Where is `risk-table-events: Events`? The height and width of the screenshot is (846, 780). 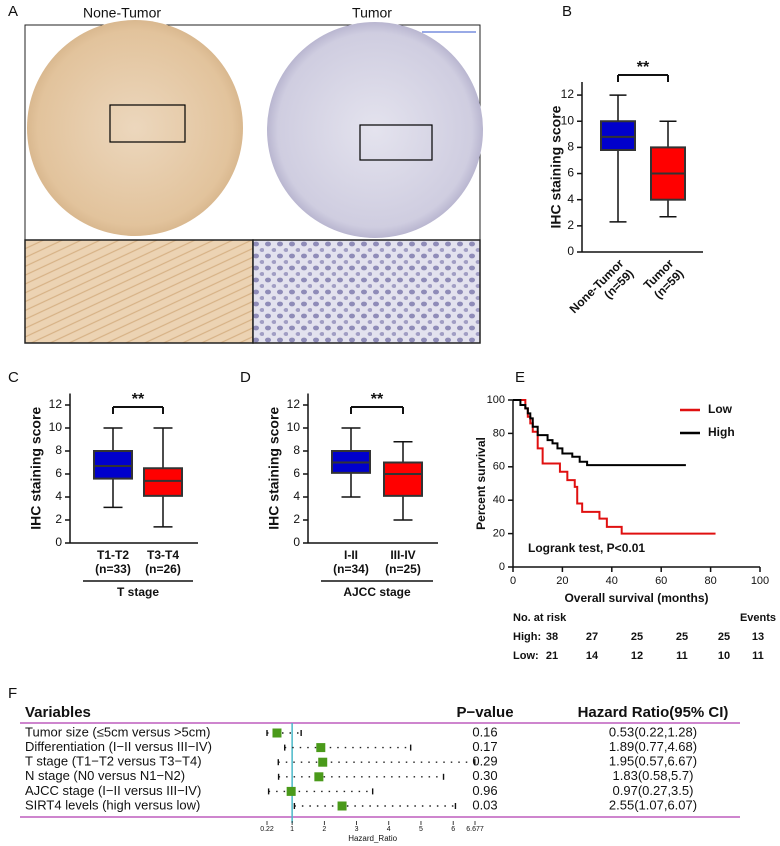
risk-table-events: Events is located at coordinates (758, 618).